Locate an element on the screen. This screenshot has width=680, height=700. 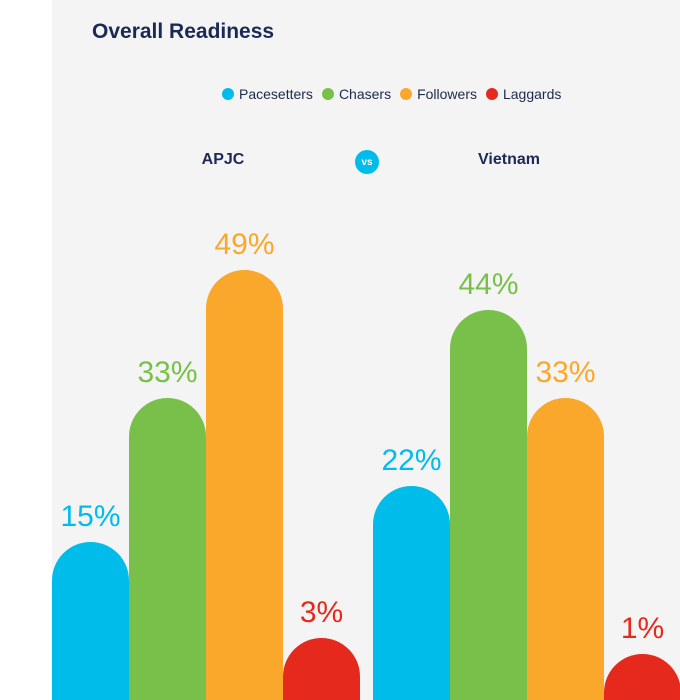
legend-label-pacesetters: Pacesetters is located at coordinates (276, 94).